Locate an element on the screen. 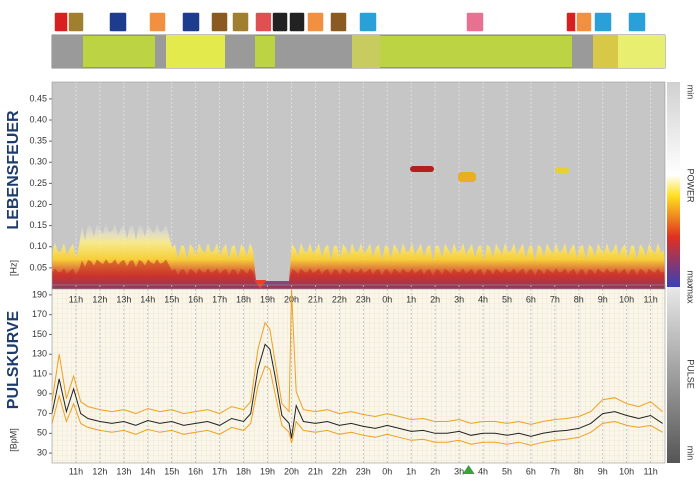 The height and width of the screenshot is (490, 700). y-tick-label: 0.20 is located at coordinates (38, 204).